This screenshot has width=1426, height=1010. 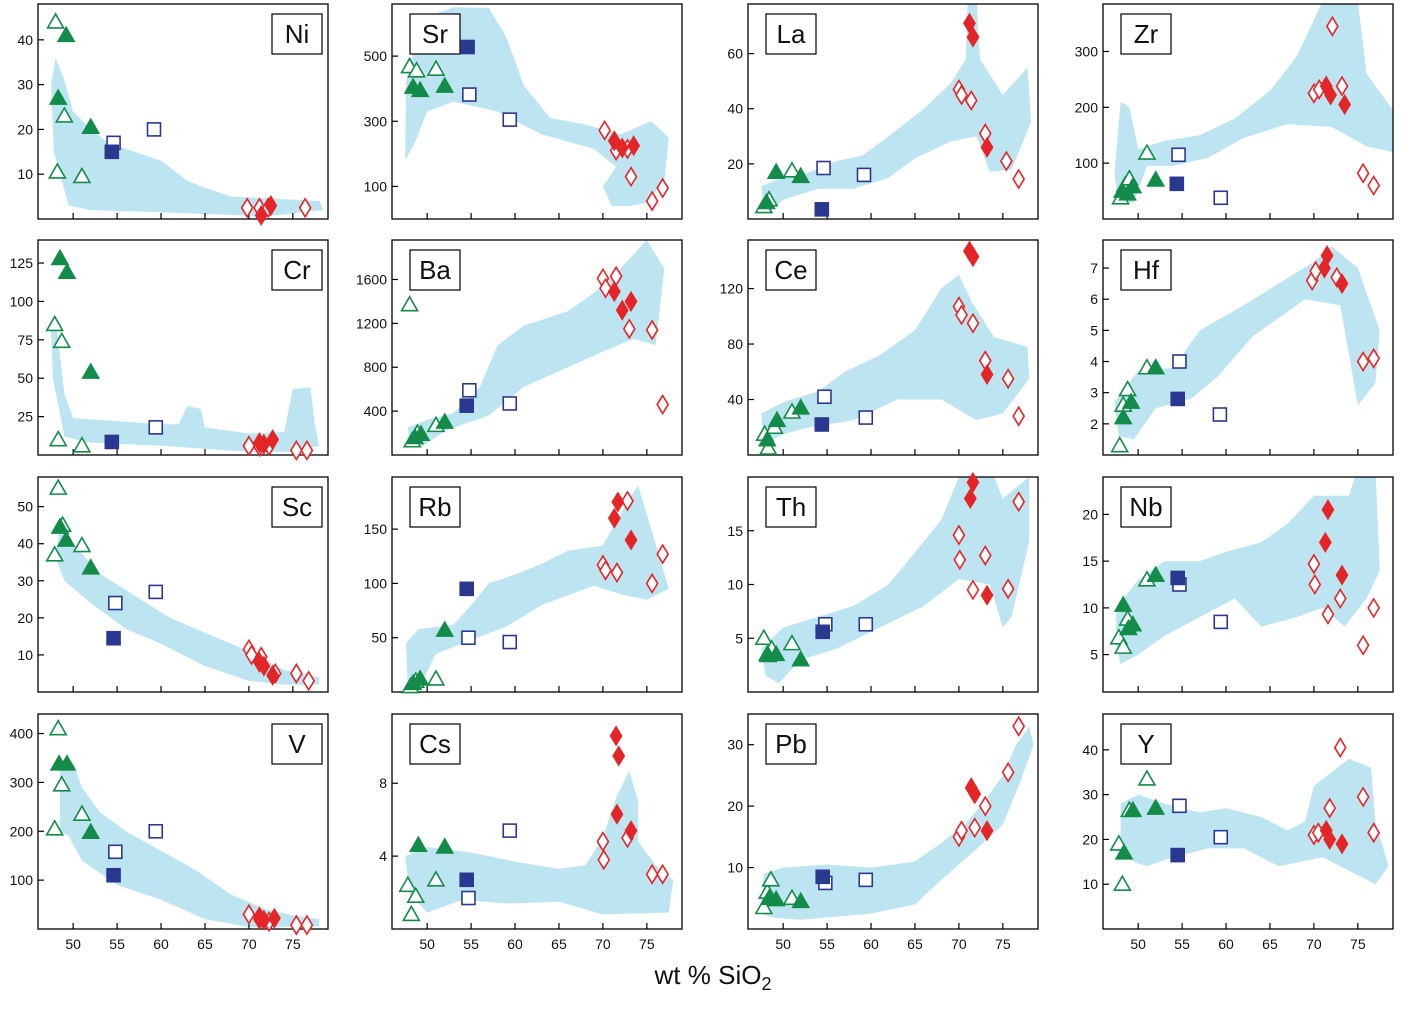 I want to click on panel-hf: 2 3 4 5 6 7 Hf, so click(x=1242, y=347).